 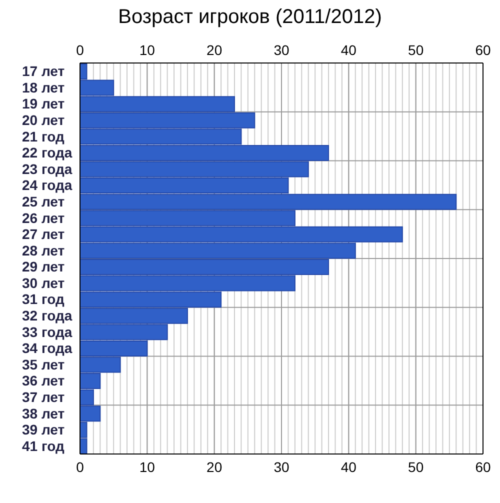 What do you see at coordinates (43, 282) in the screenshot?
I see `y-tick-label: 30 лет` at bounding box center [43, 282].